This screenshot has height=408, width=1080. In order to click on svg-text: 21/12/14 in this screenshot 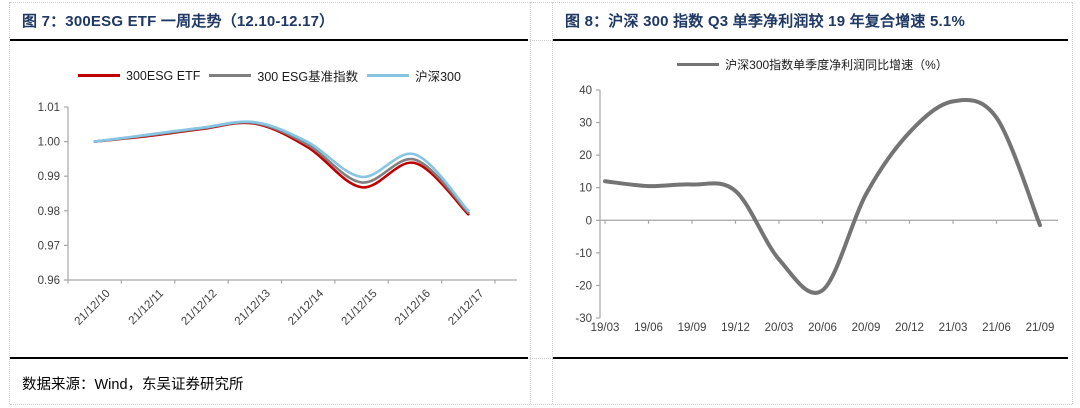, I will do `click(306, 307)`.